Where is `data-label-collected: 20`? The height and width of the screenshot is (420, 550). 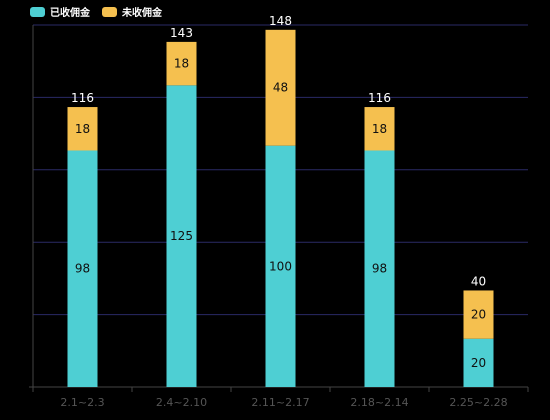
data-label-collected: 20 is located at coordinates (478, 363).